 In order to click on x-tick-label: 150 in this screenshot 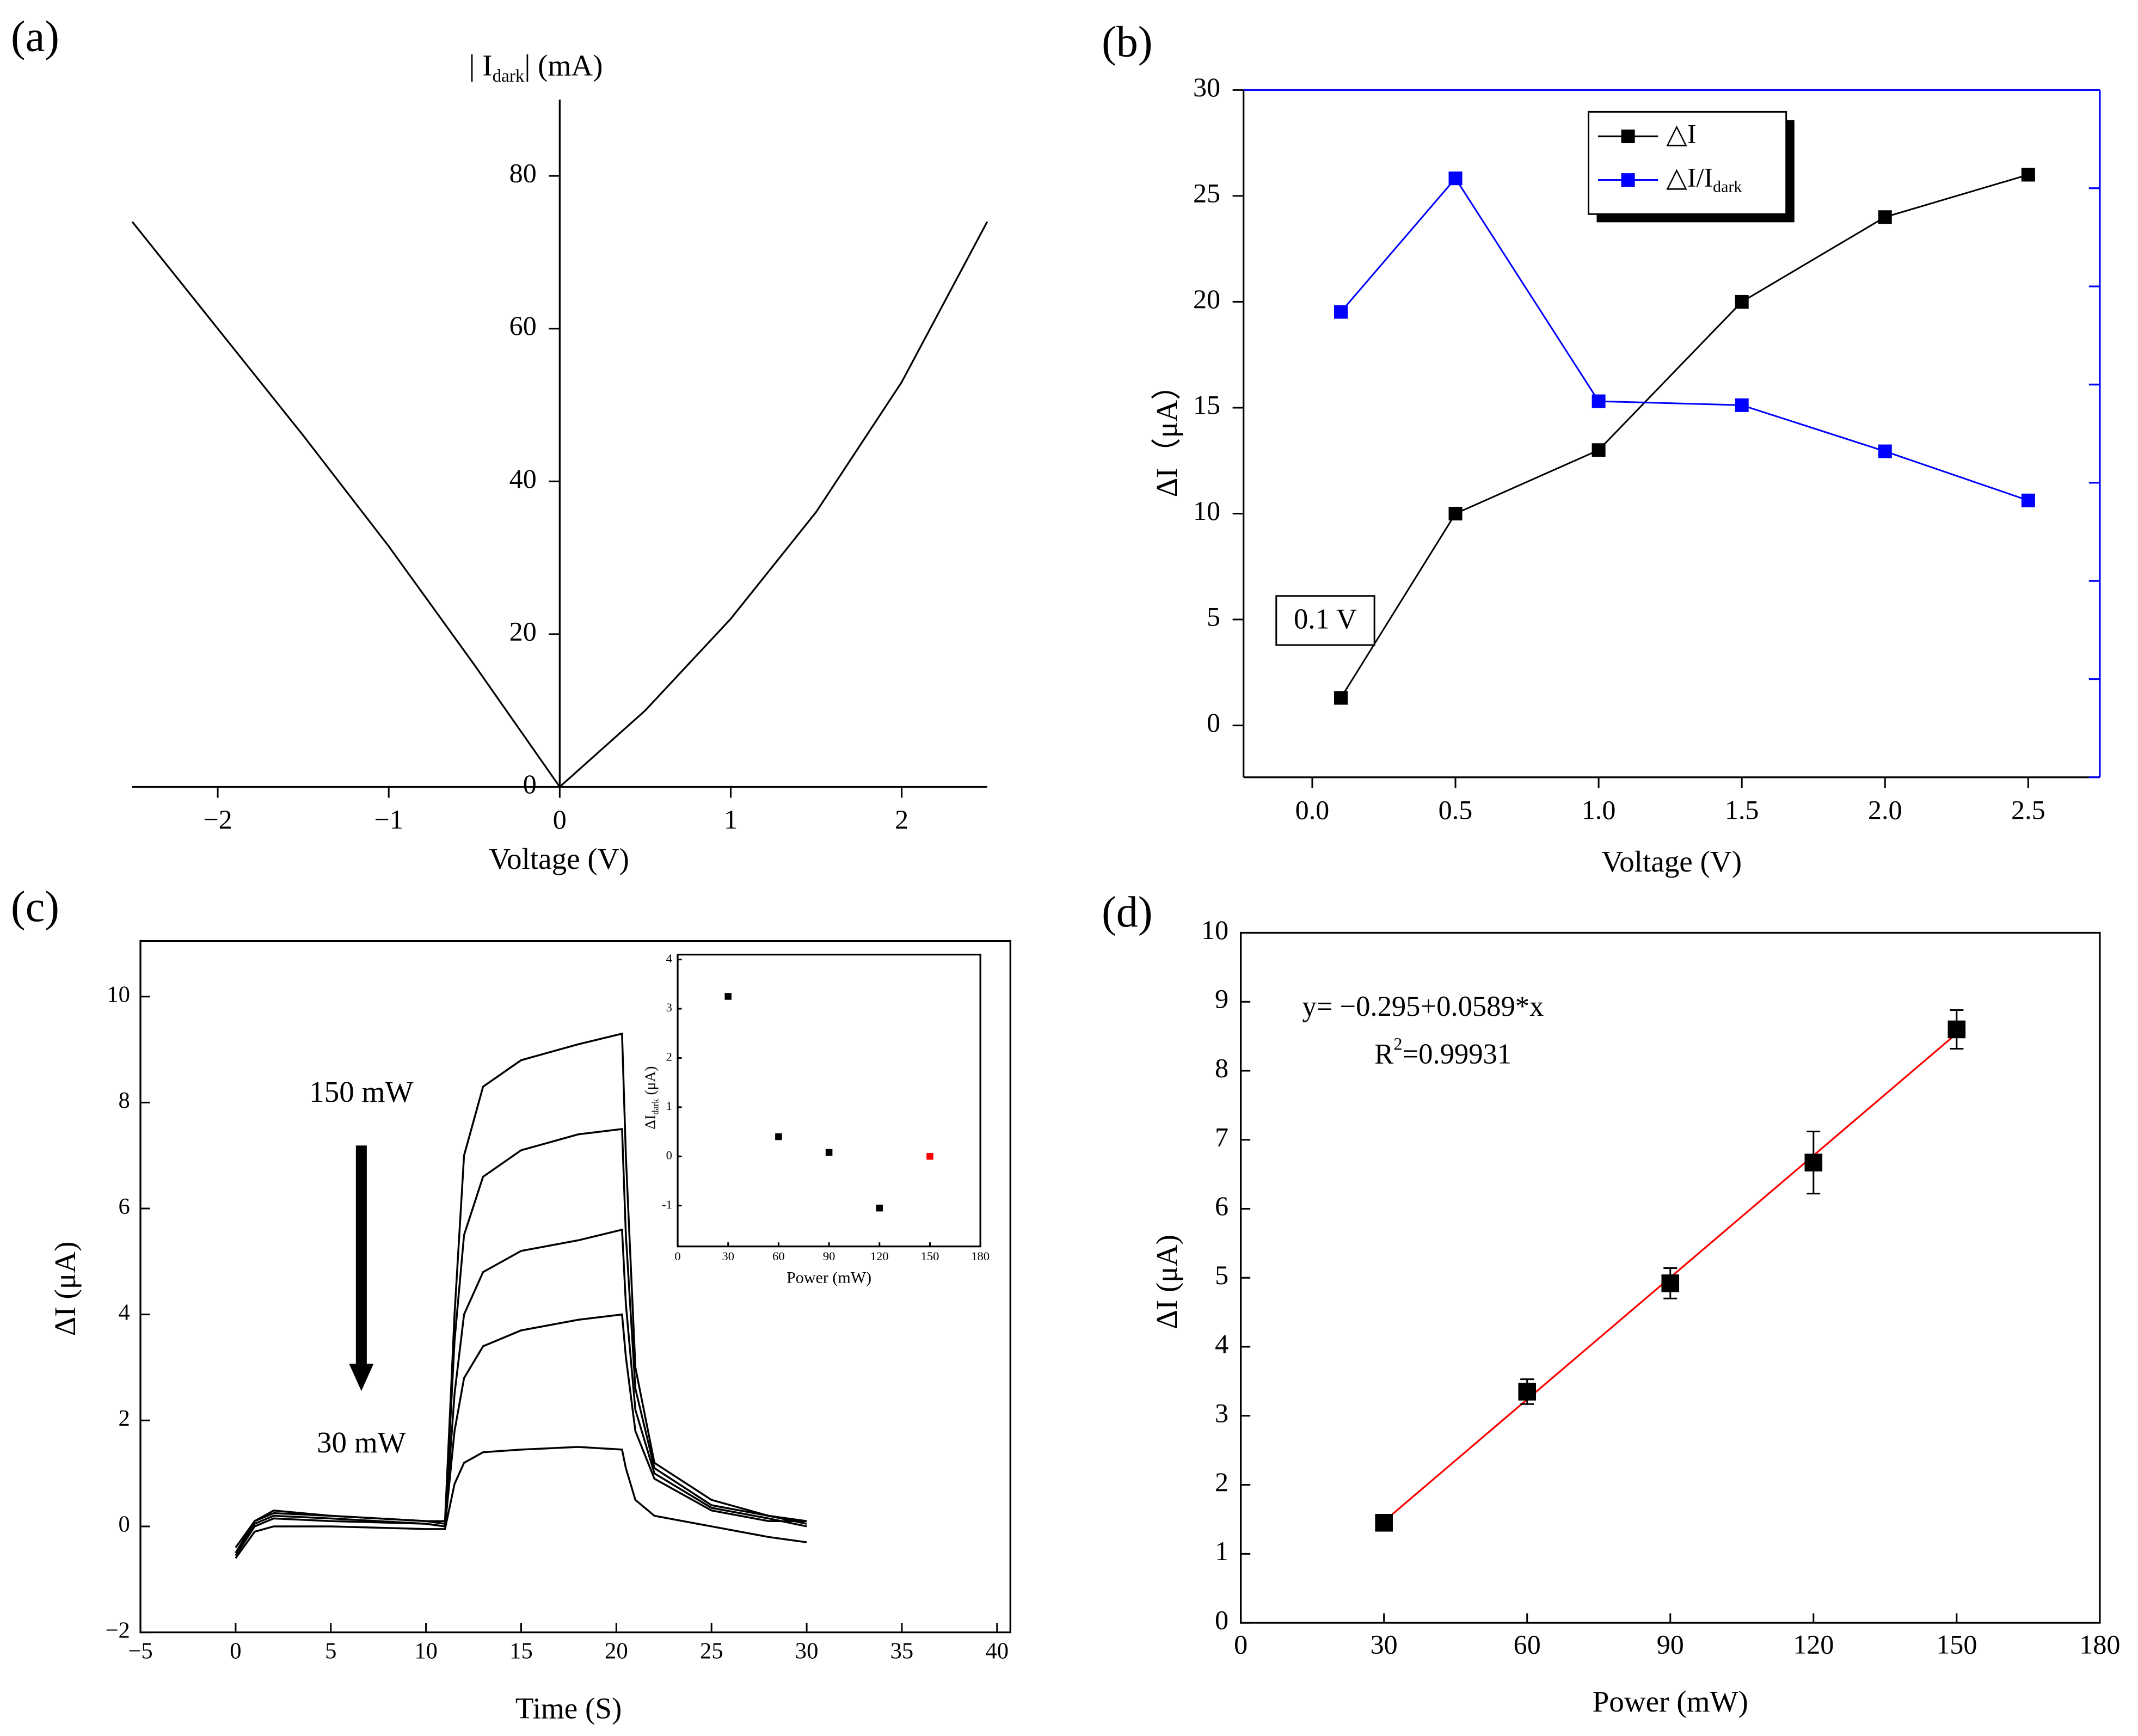, I will do `click(1956, 1644)`.